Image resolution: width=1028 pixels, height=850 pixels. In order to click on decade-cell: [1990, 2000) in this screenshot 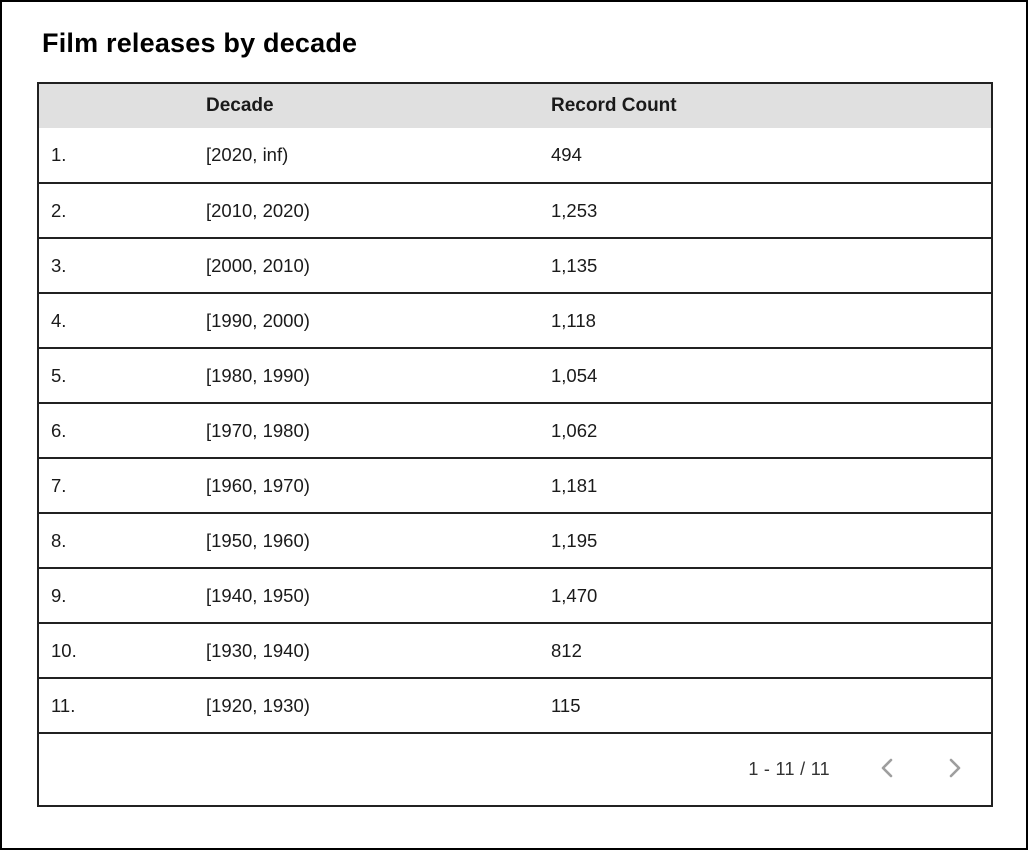, I will do `click(366, 320)`.